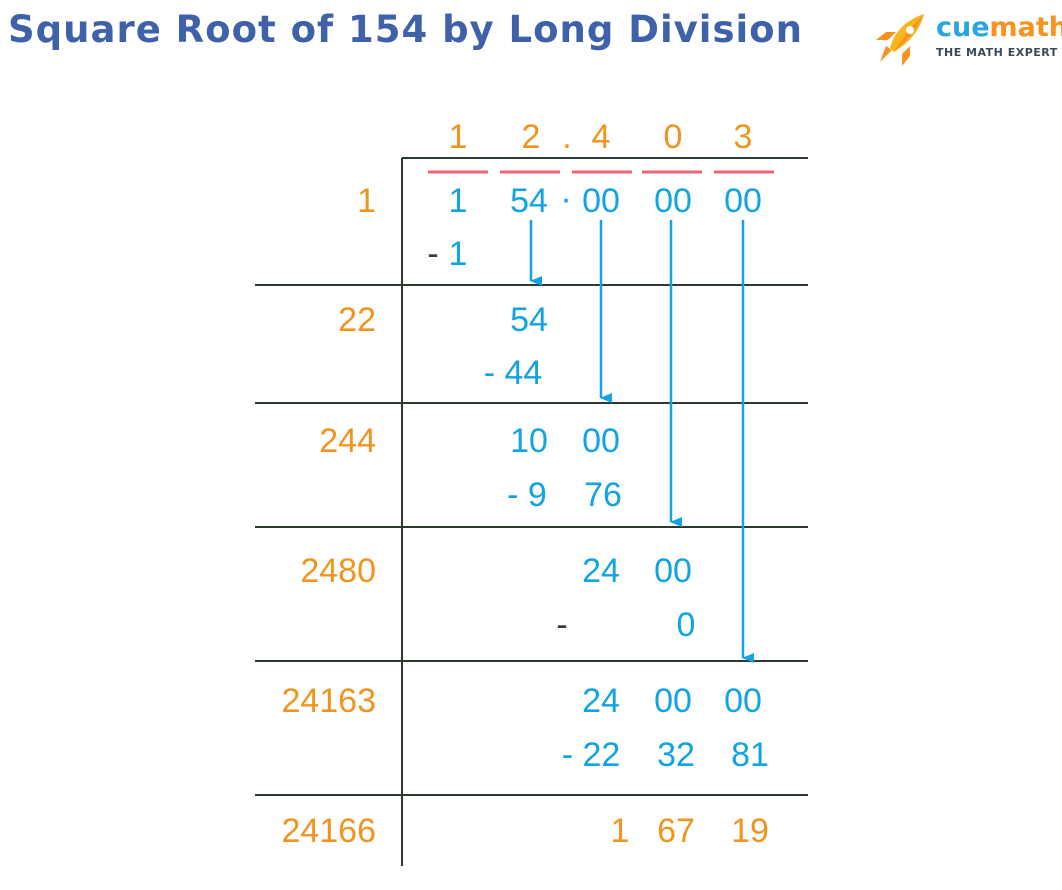 The image size is (1062, 890). I want to click on quotient-digit: 2, so click(531, 137).